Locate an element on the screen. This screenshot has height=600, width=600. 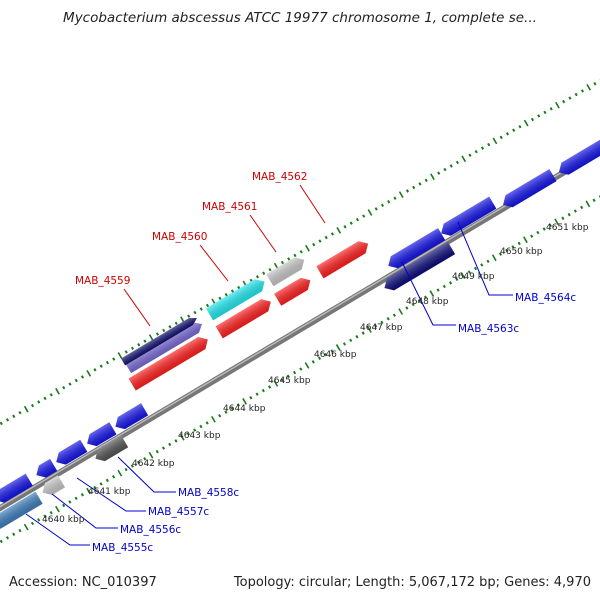
gene-mab-4558c is located at coordinates (110, 449).